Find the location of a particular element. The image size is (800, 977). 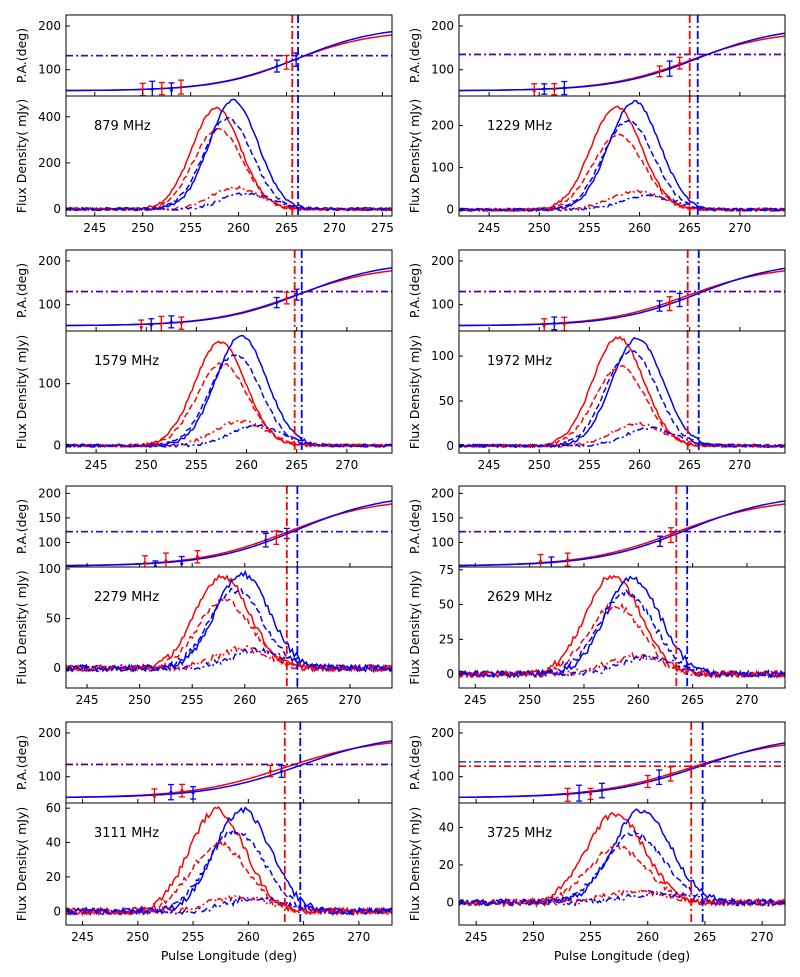

flux-ytick-label: 100 is located at coordinates (442, 168).